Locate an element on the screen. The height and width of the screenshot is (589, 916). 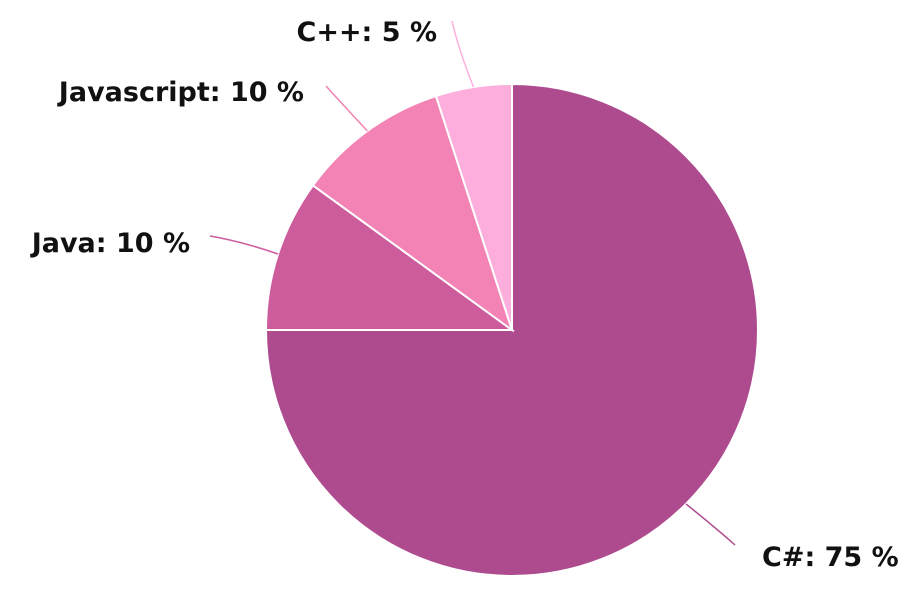
slice-label-2: Javascript: 10 % is located at coordinates (180, 92).